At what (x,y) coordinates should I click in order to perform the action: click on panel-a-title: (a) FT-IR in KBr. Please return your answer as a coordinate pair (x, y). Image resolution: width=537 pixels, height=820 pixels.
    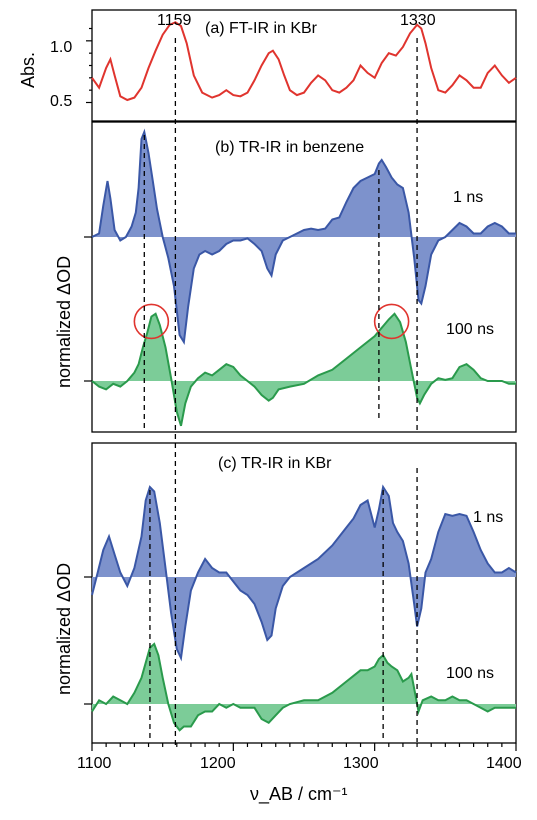
    Looking at the image, I should click on (261, 28).